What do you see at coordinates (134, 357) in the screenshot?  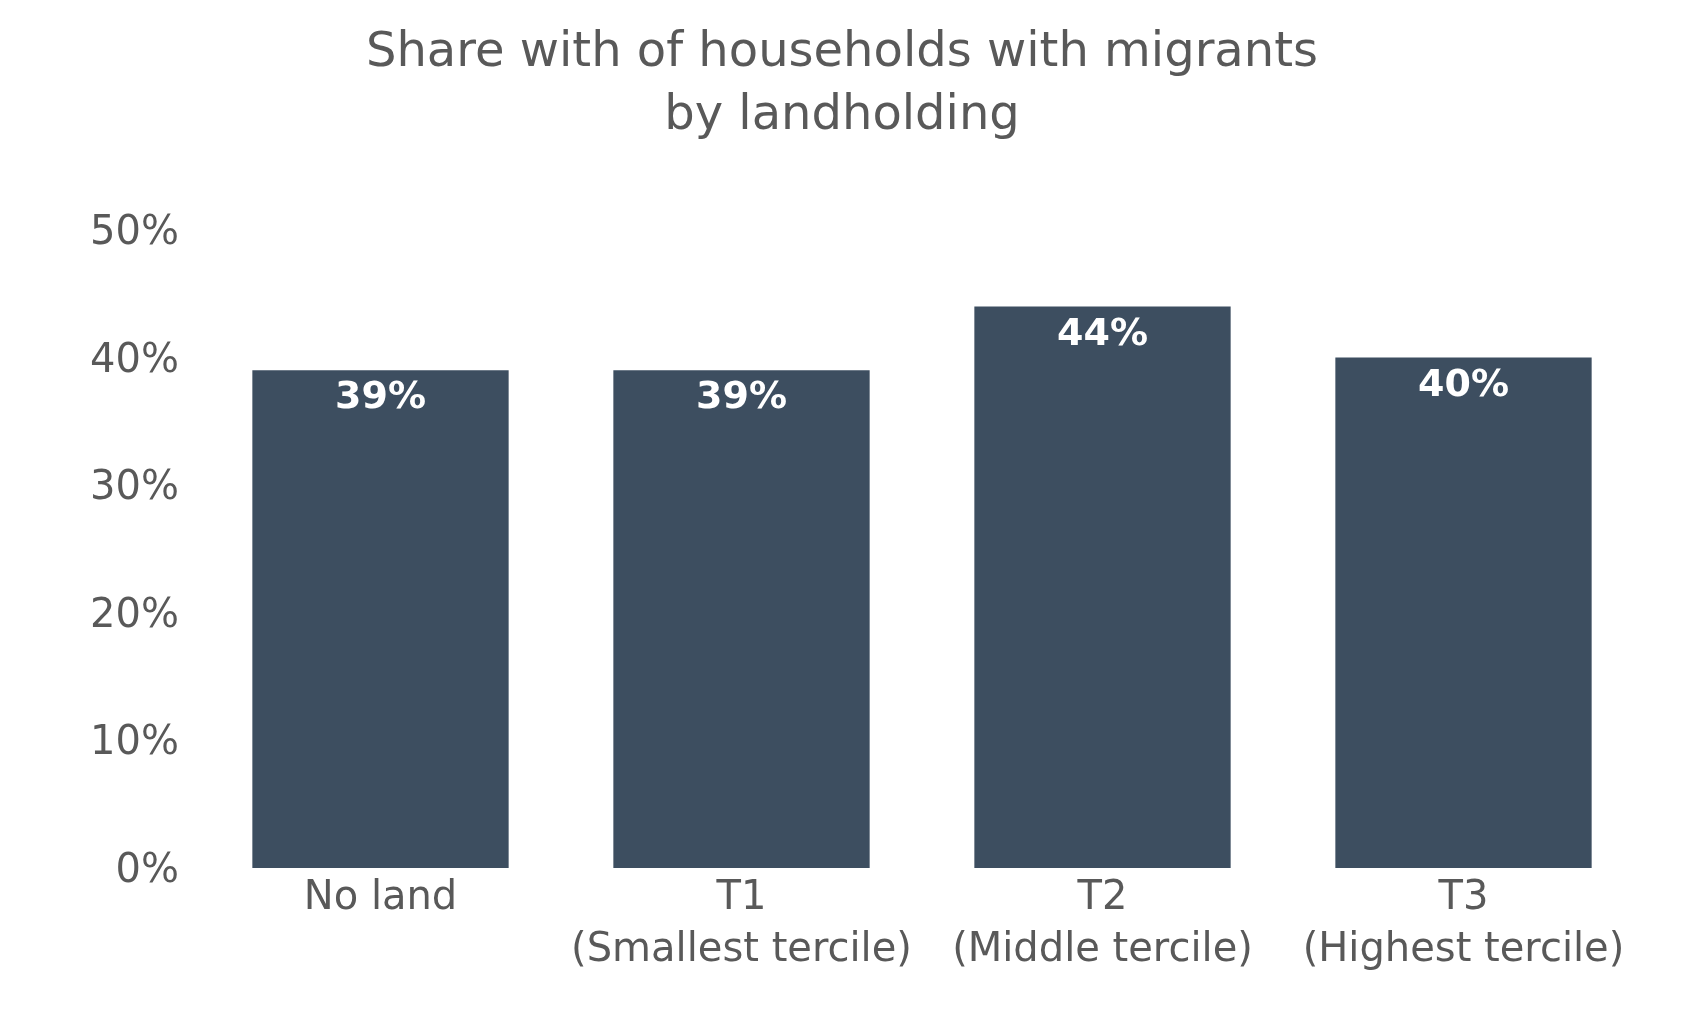 I see `y-tick-label: 40%` at bounding box center [134, 357].